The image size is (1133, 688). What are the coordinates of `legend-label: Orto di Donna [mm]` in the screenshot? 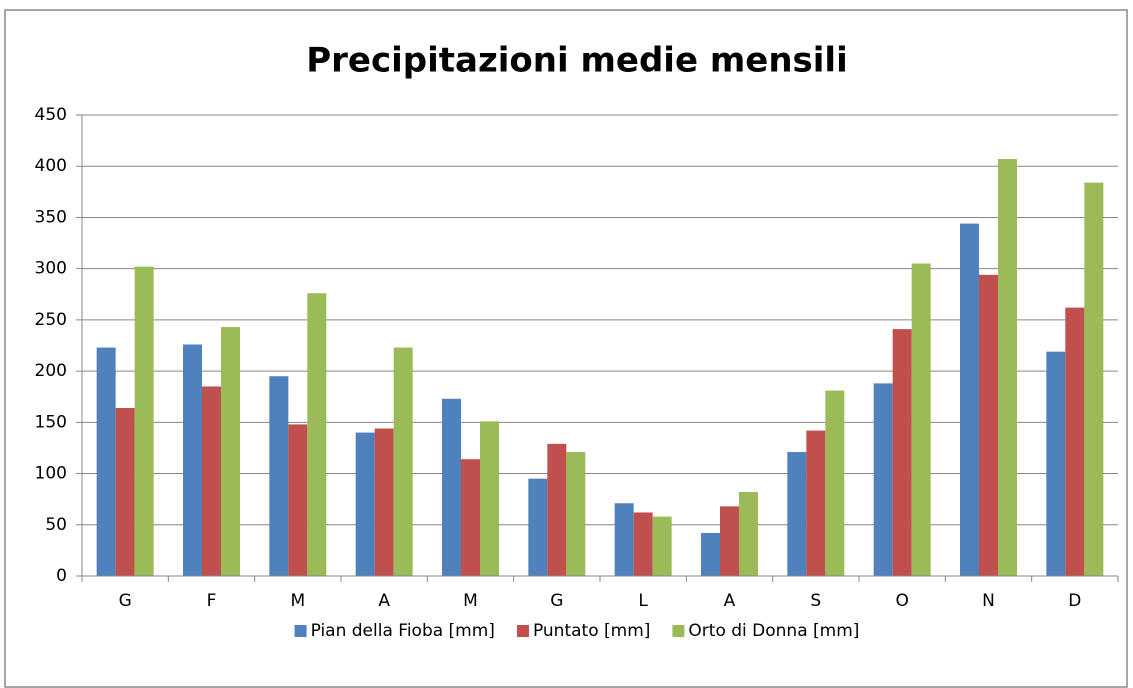 It's located at (773, 631).